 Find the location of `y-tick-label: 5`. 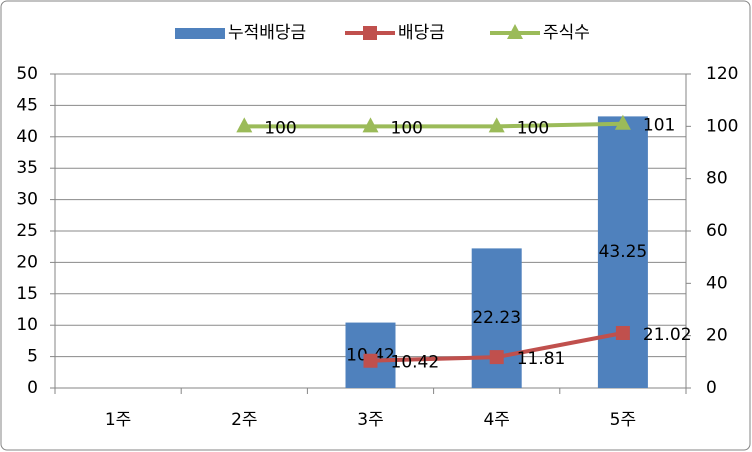

y-tick-label: 5 is located at coordinates (32, 357).